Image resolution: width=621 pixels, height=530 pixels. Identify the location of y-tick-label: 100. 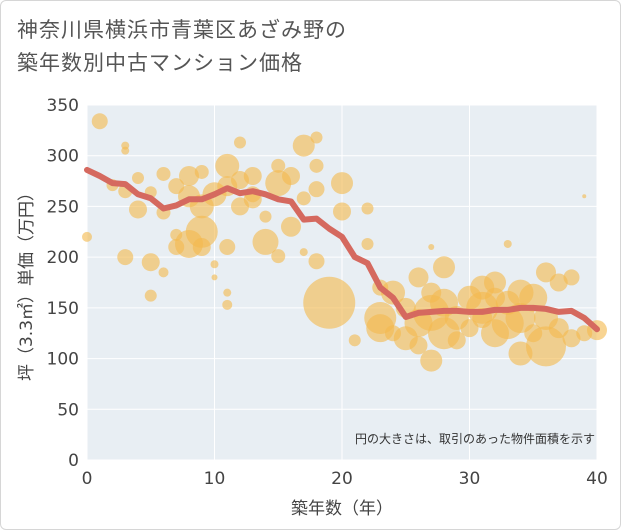
(63, 360).